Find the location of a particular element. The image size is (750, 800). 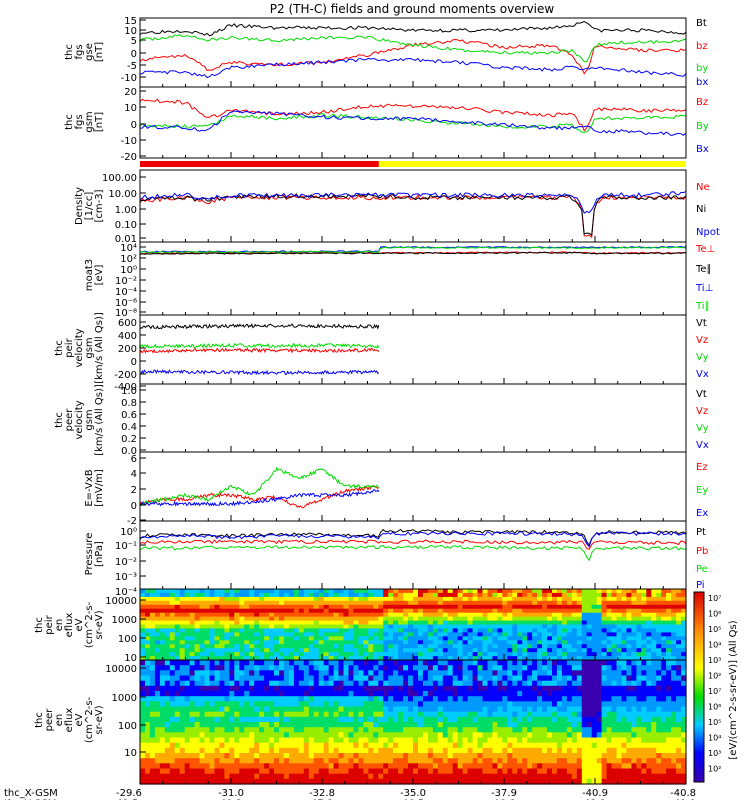

y-tick-label: 10 is located at coordinates (130, 108).